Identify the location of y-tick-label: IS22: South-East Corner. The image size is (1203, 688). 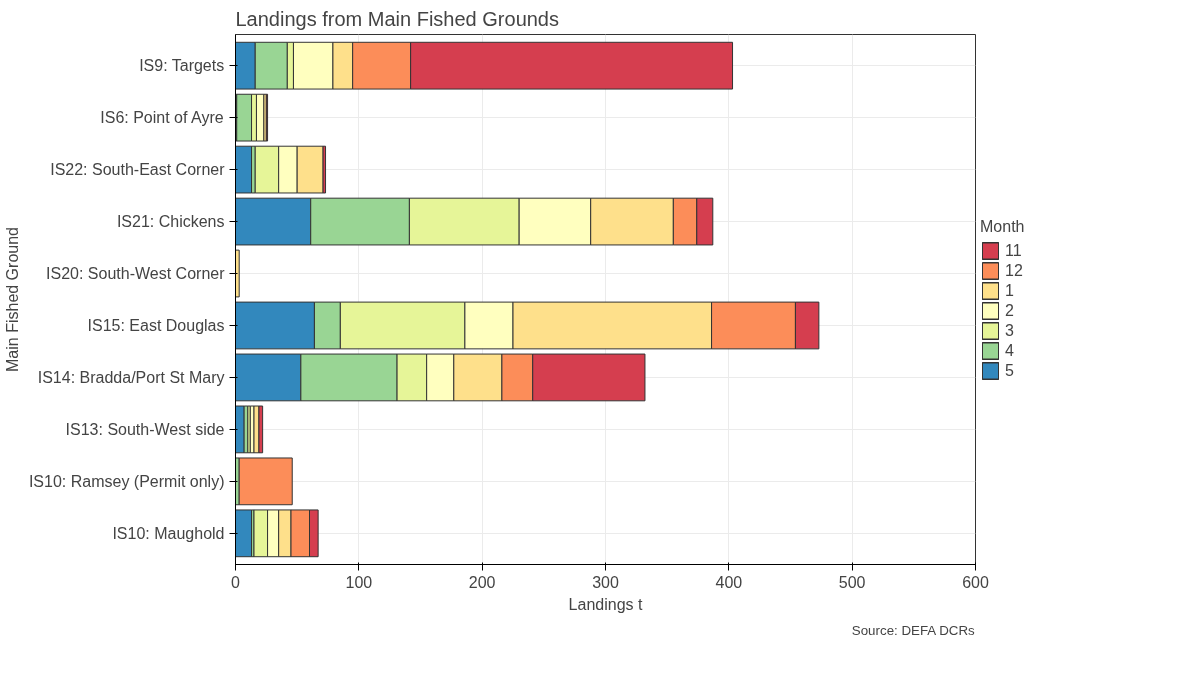
(138, 170).